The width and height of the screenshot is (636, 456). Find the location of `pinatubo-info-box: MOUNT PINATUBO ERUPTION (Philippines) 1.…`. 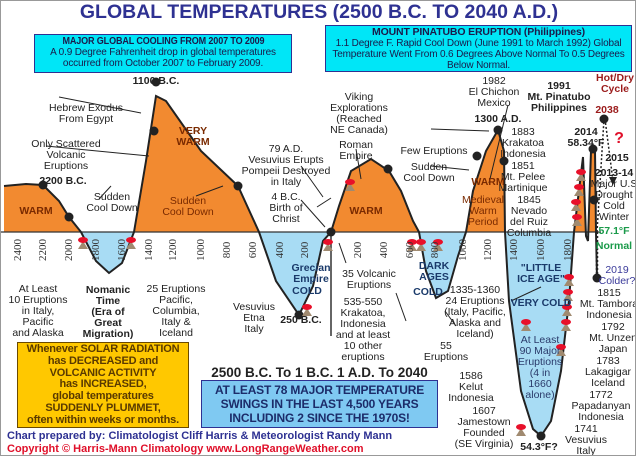

pinatubo-info-box: MOUNT PINATUBO ERUPTION (Philippines) 1.… is located at coordinates (478, 48).